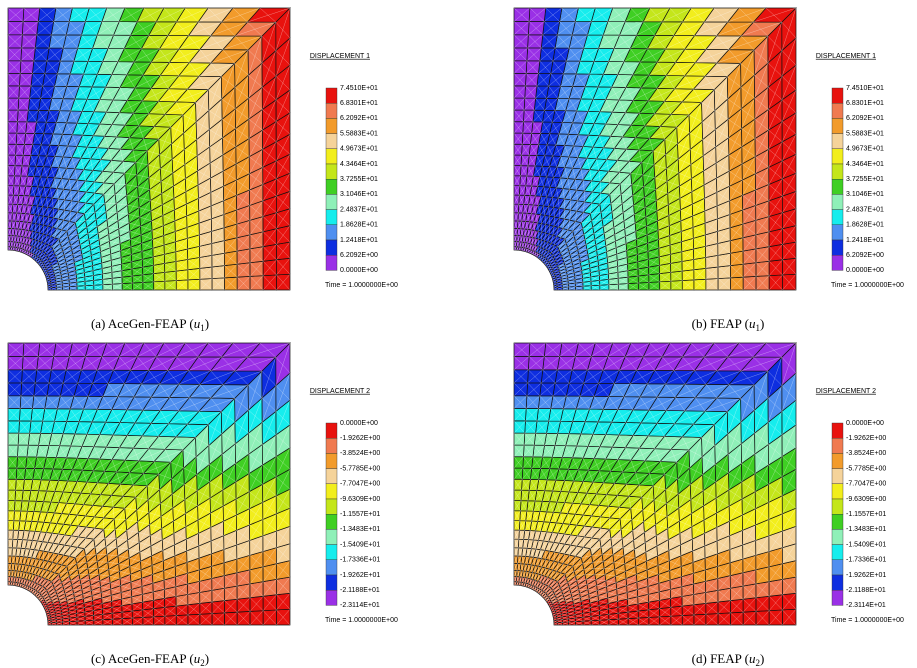 The height and width of the screenshot is (668, 917). I want to click on legend-label: -5.7785E+00, so click(360, 468).